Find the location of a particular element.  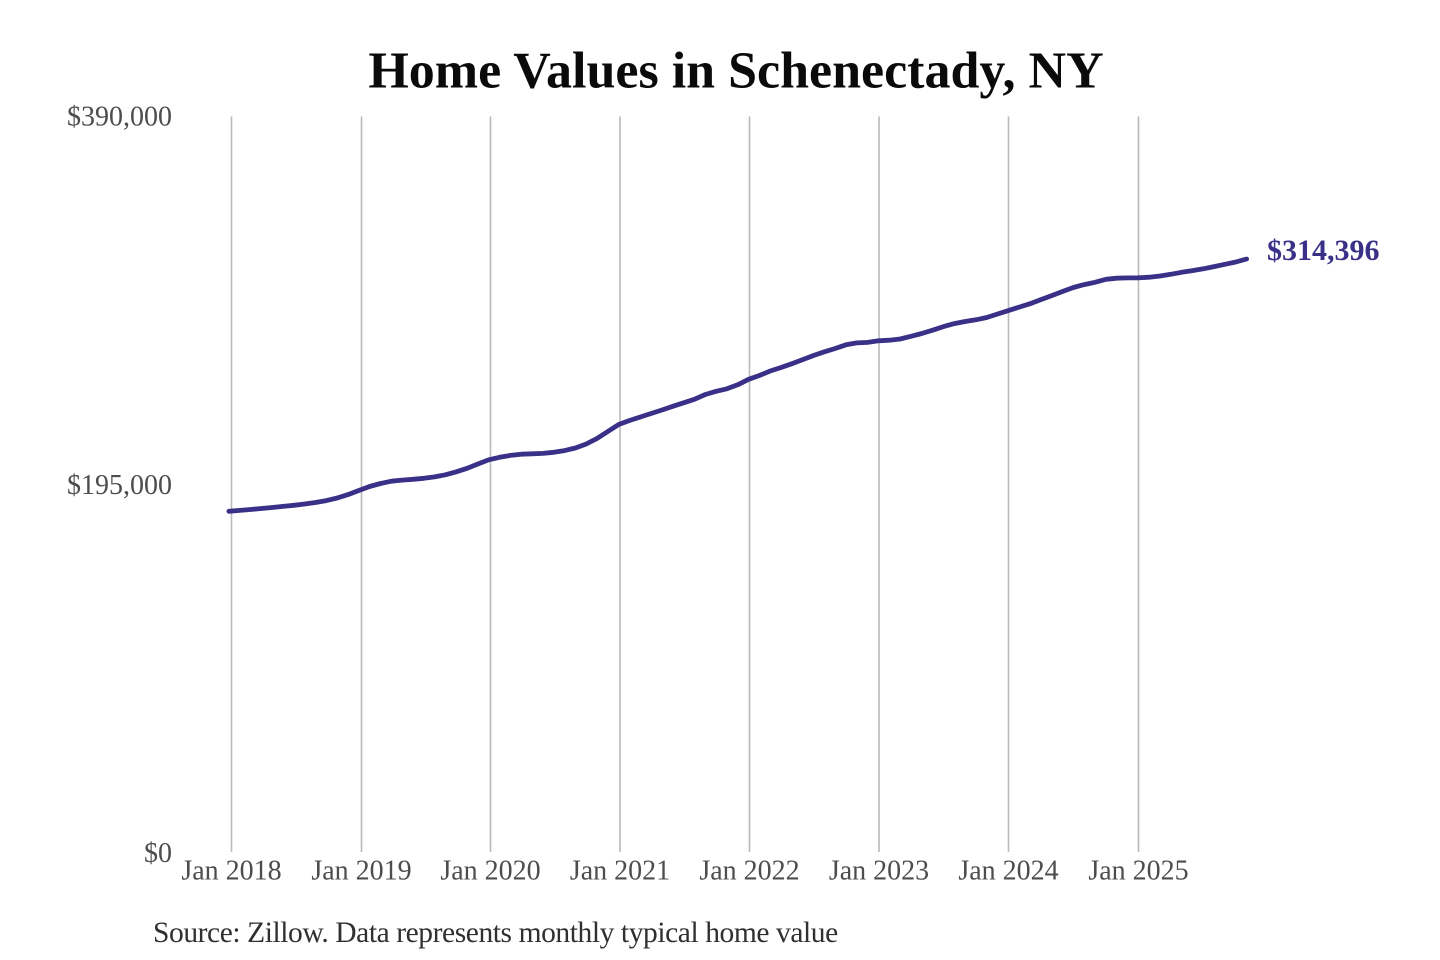

svg-text: Jan 2020 is located at coordinates (490, 871).